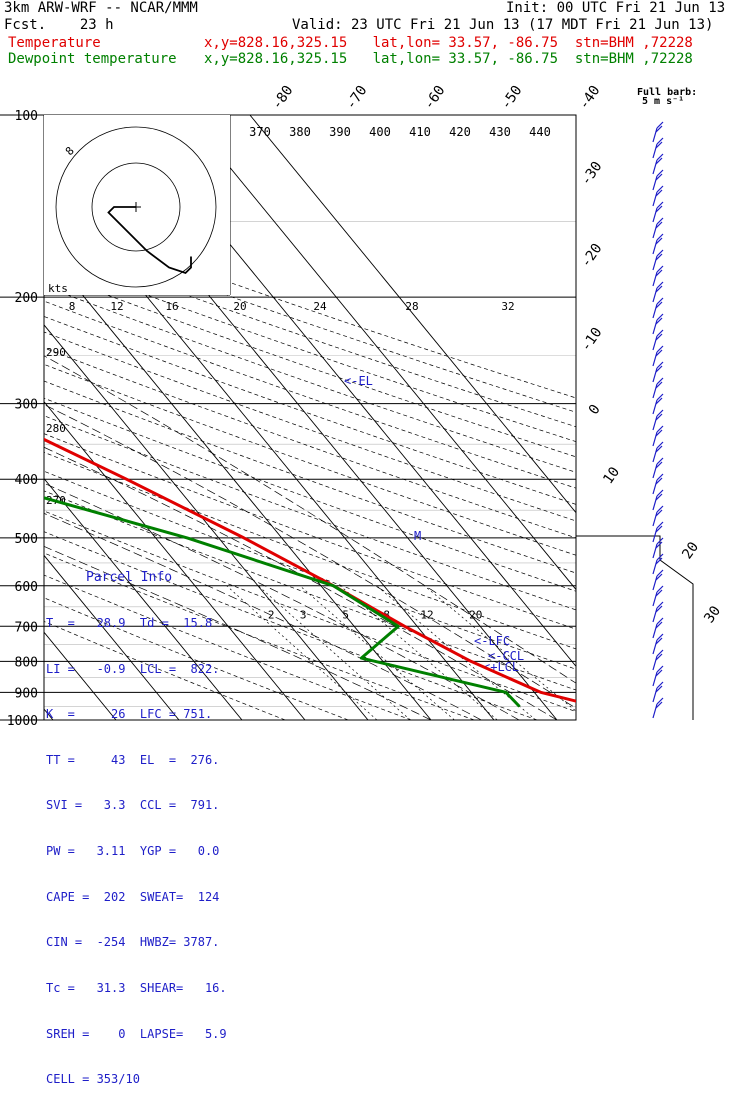 The width and height of the screenshot is (740, 1103). Describe the element at coordinates (300, 132) in the screenshot. I see `theta-label: 380` at that location.